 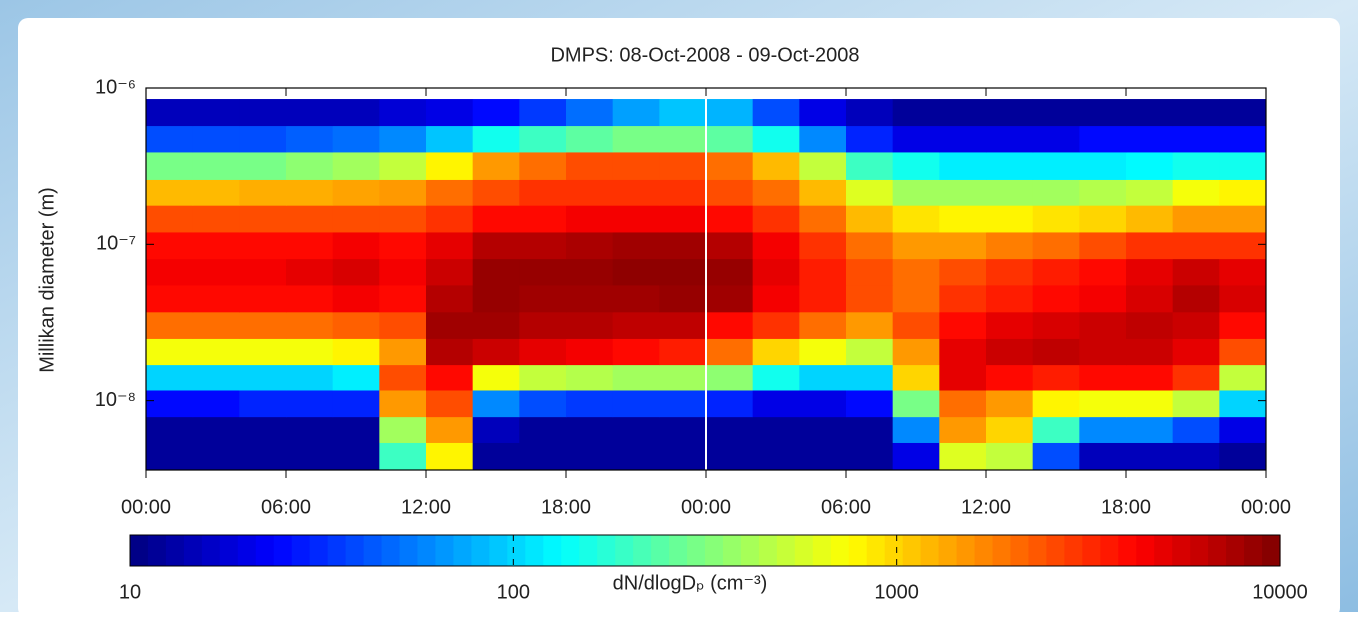 What do you see at coordinates (286, 507) in the screenshot?
I see `x-tick-label: 06:00` at bounding box center [286, 507].